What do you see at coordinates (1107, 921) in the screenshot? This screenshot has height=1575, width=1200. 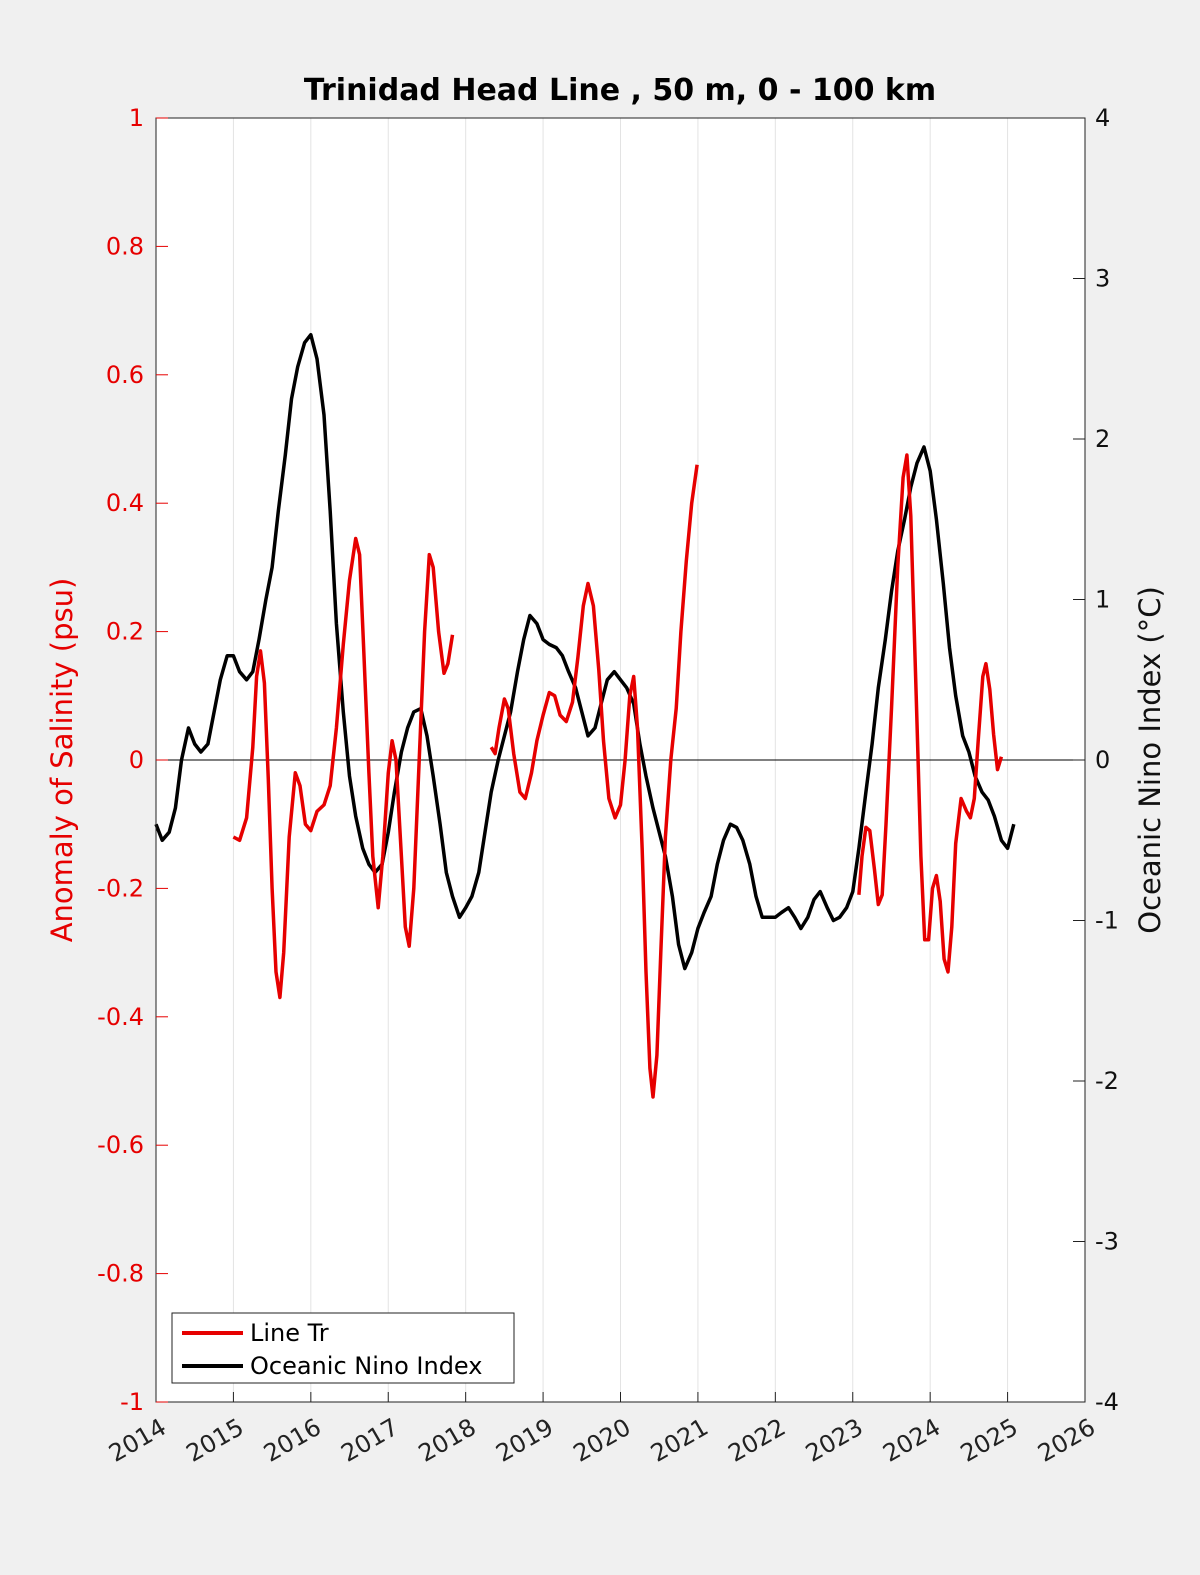 I see `y-right-tick-label: -1` at bounding box center [1107, 921].